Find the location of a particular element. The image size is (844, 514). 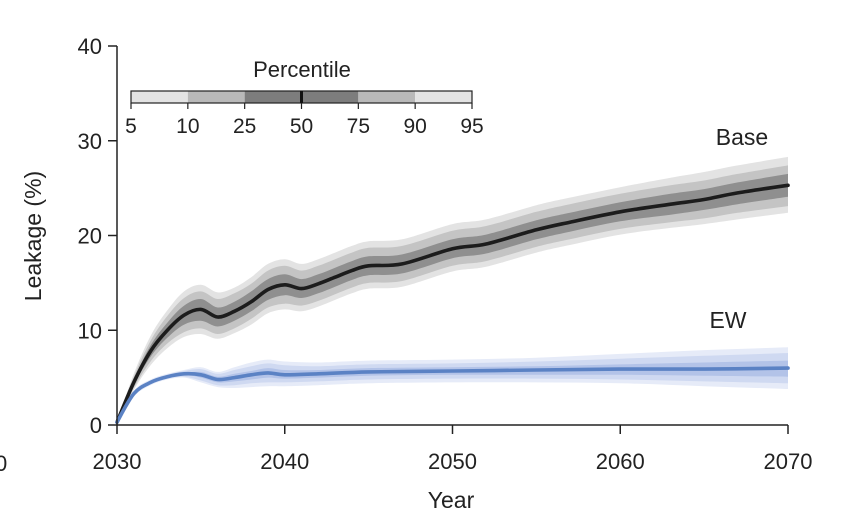

x-tick-label: 2040 is located at coordinates (284, 461).